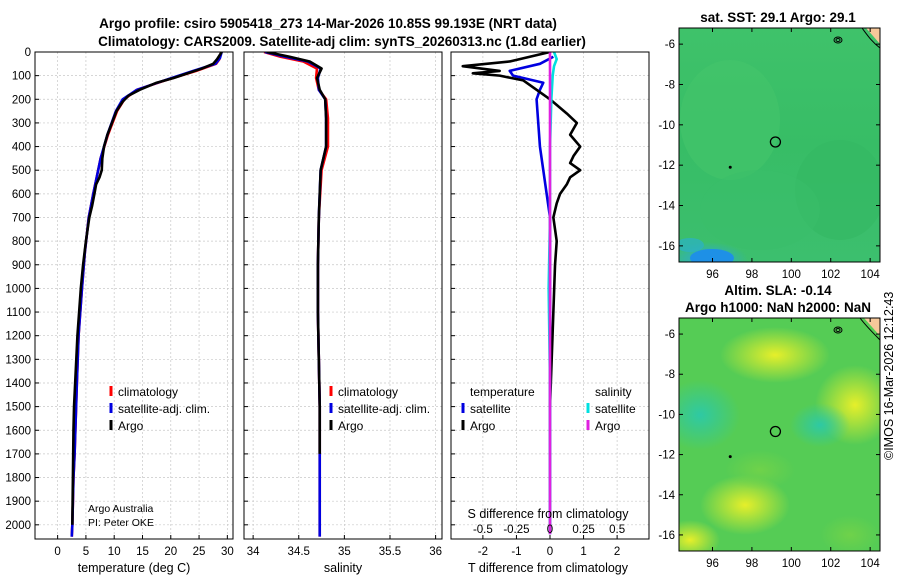 The image size is (900, 580). I want to click on sla-map-title-2: Argo h1000: NaN h2000: NaN, so click(778, 307).